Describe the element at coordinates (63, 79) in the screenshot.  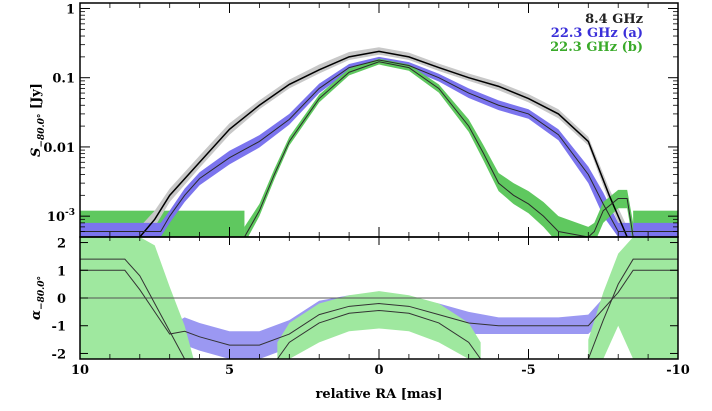
I see `top-ytick-label-1: 0.1` at that location.